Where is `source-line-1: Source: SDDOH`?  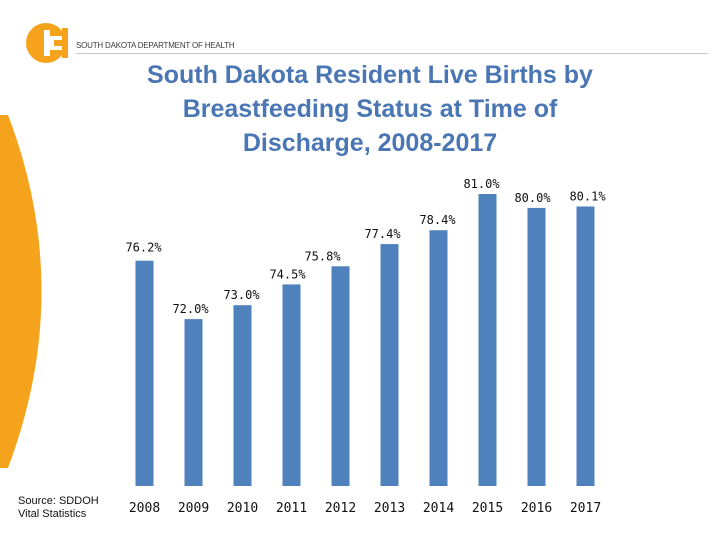
source-line-1: Source: SDDOH is located at coordinates (58, 501).